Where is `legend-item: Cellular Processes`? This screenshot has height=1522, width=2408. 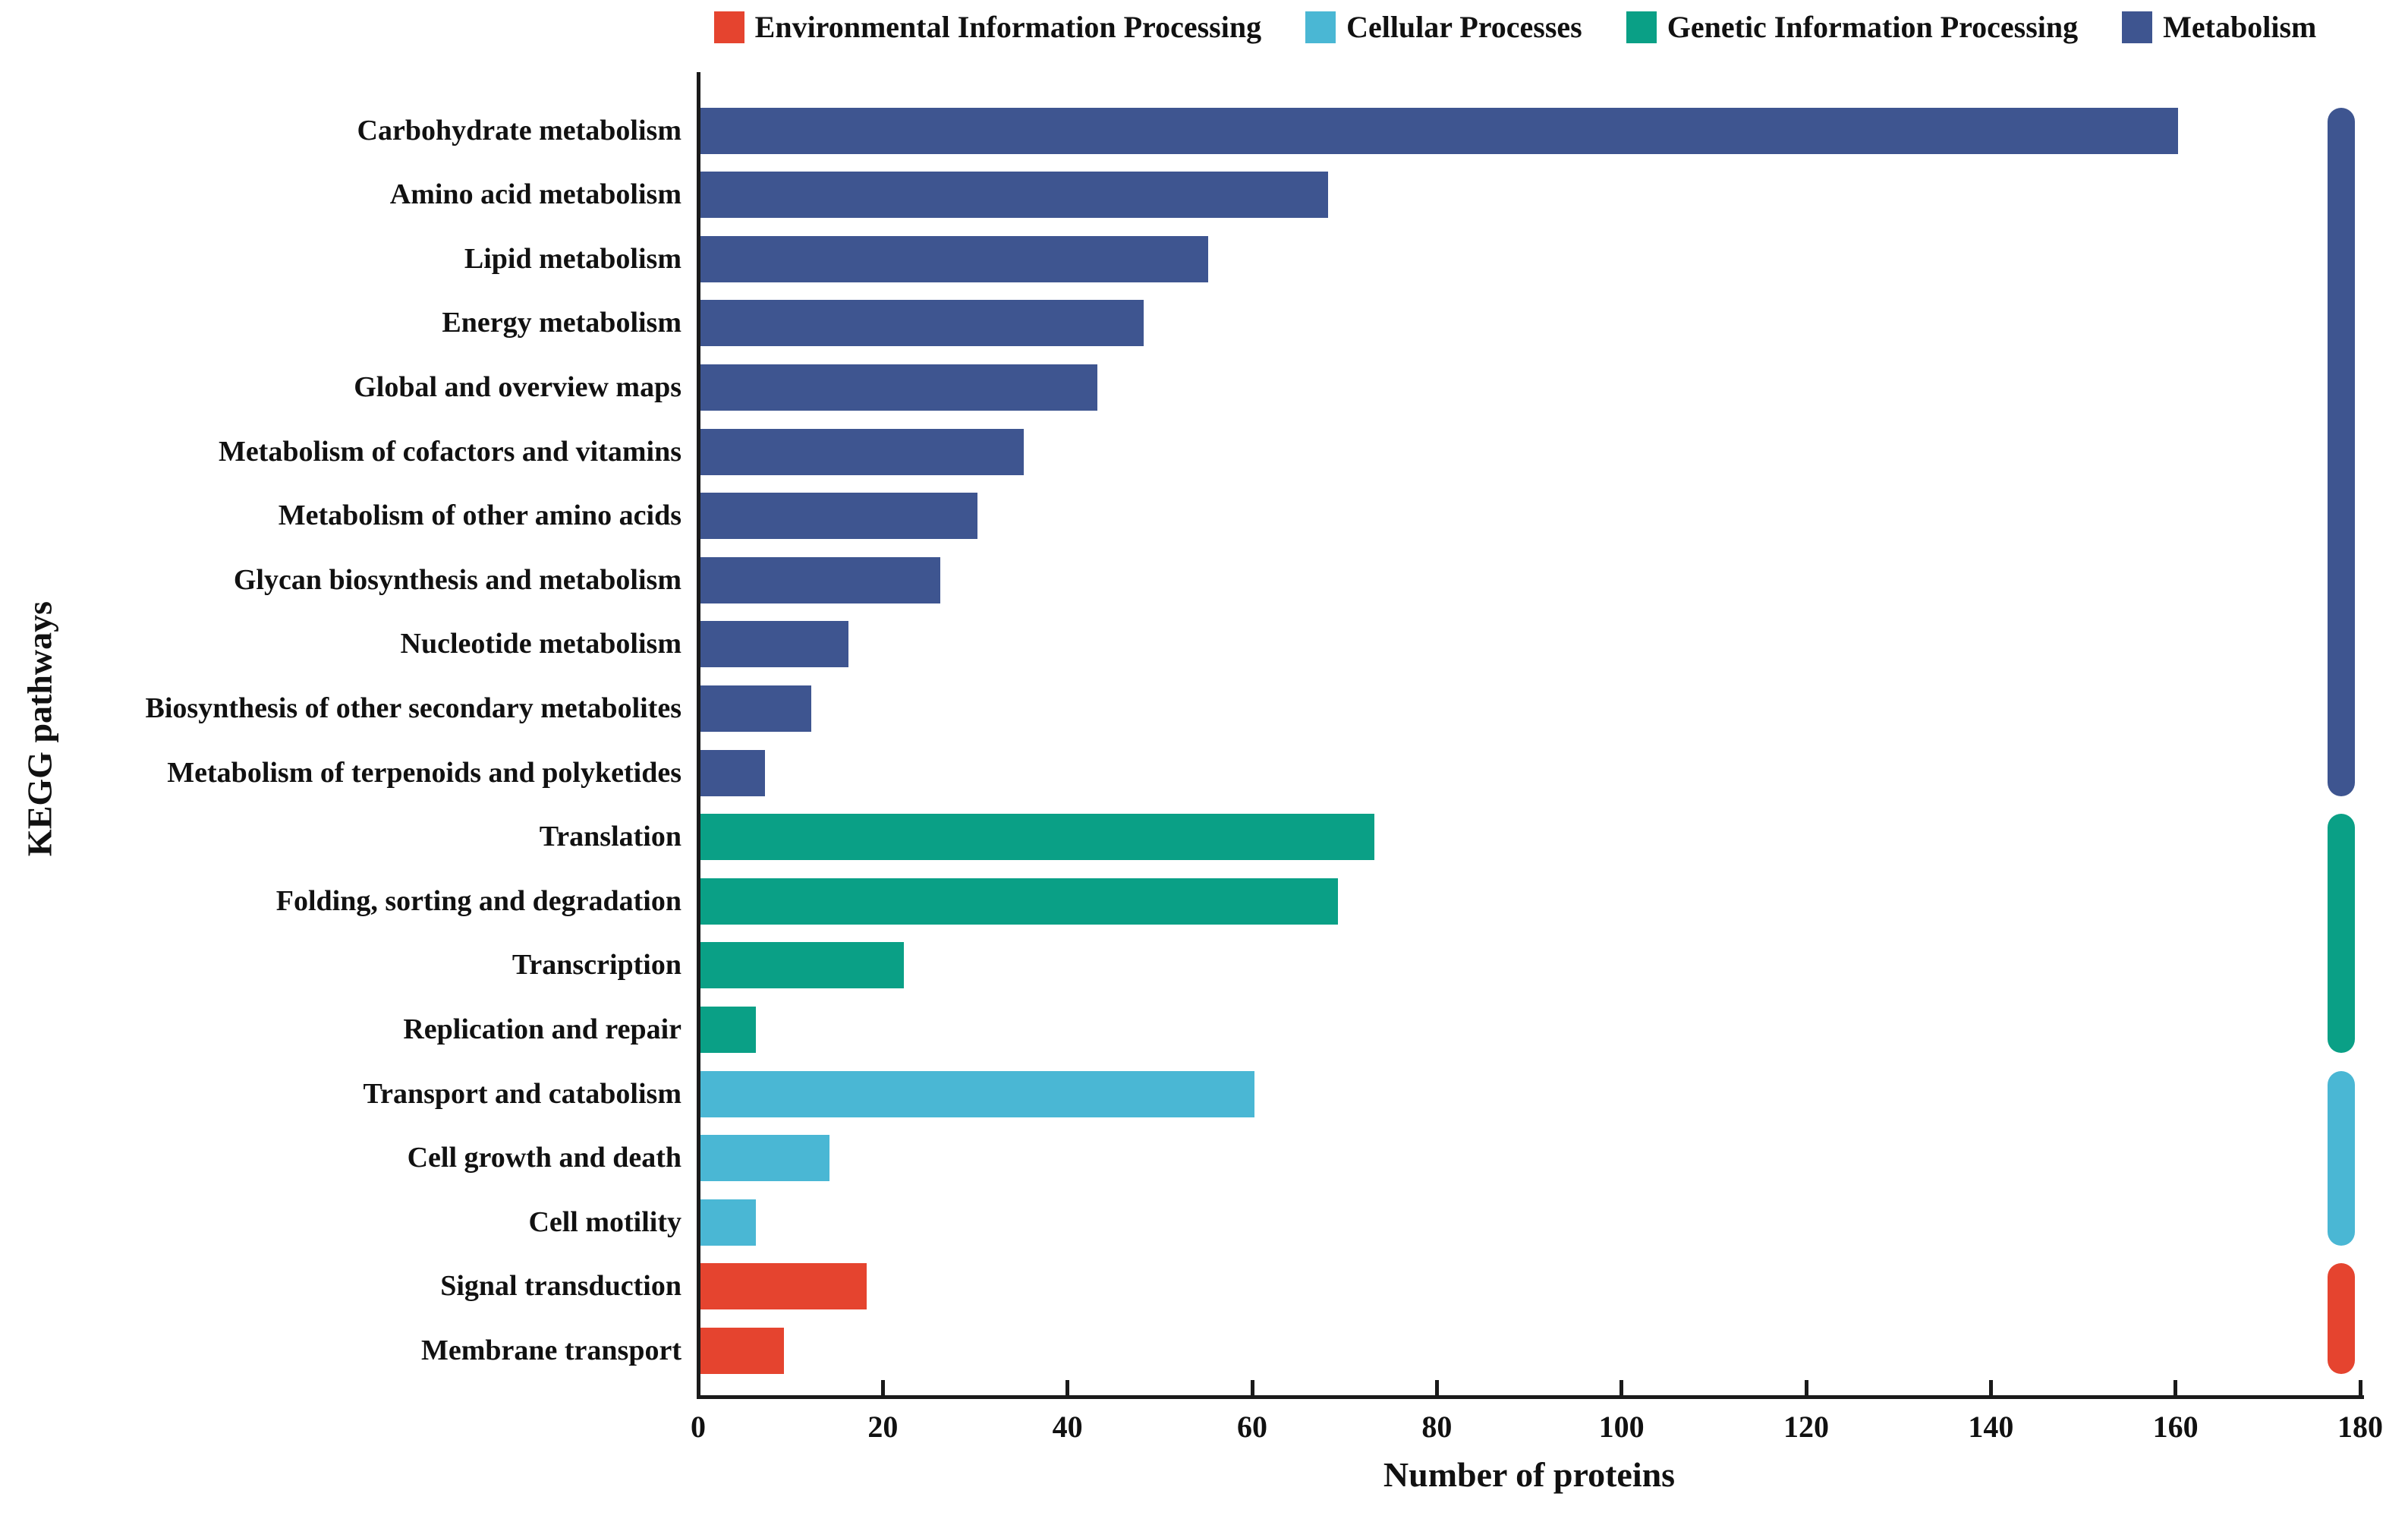 legend-item: Cellular Processes is located at coordinates (1443, 27).